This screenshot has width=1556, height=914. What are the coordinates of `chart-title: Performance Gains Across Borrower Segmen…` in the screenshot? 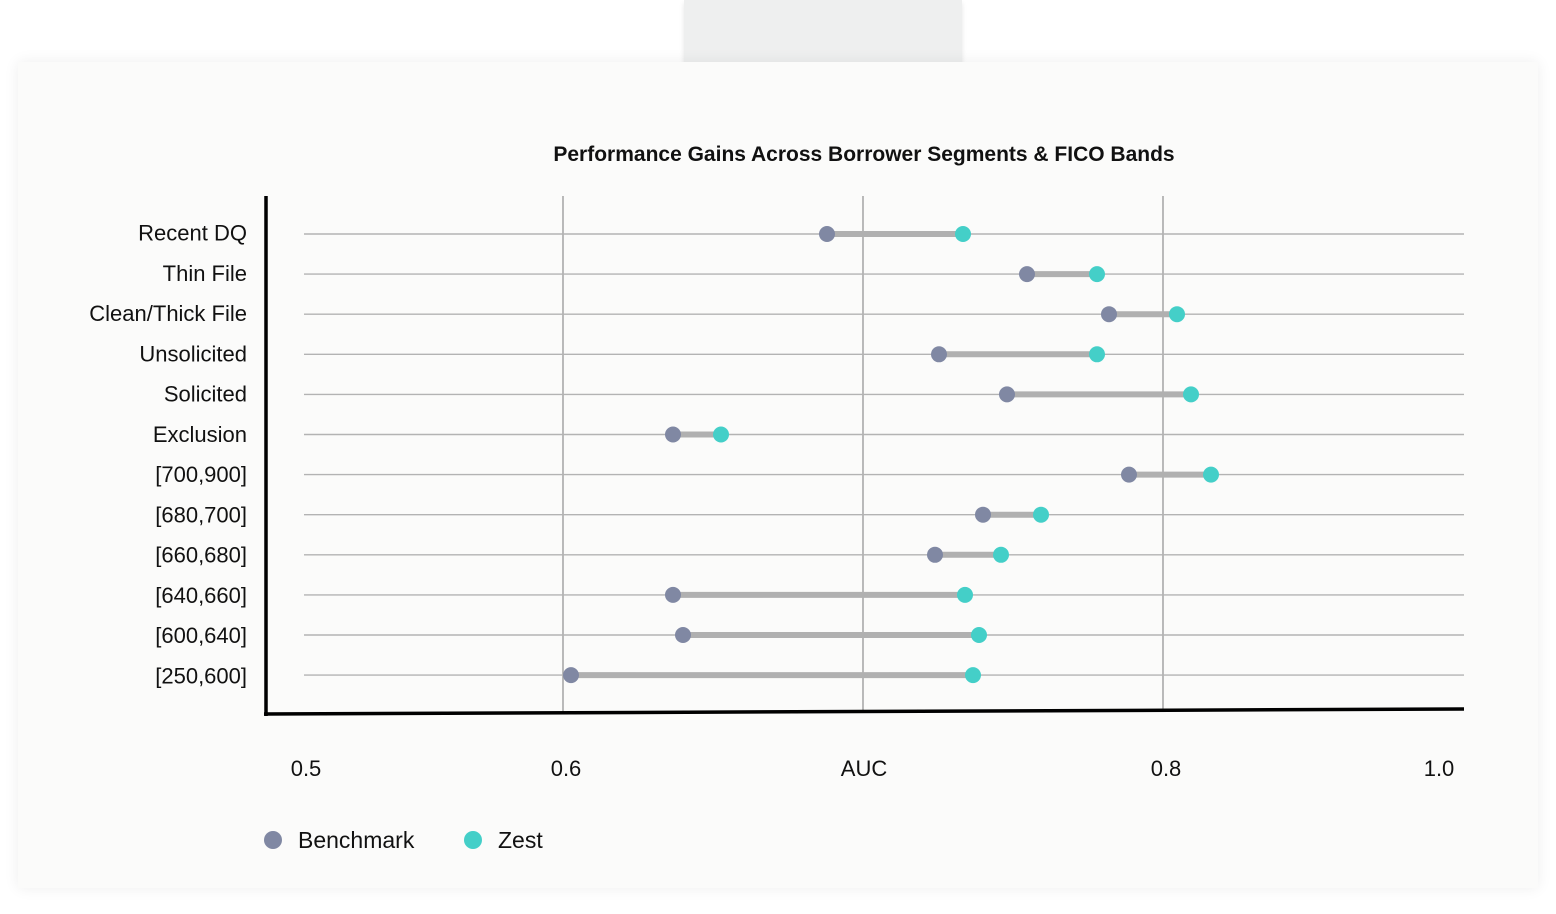 It's located at (863, 154).